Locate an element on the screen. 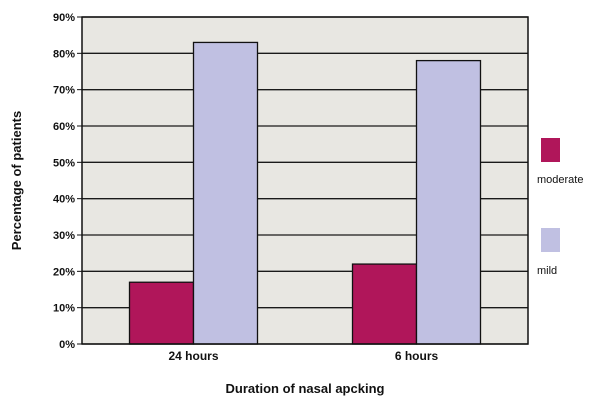 This screenshot has height=401, width=593. legend-swatch-moderate is located at coordinates (550, 150).